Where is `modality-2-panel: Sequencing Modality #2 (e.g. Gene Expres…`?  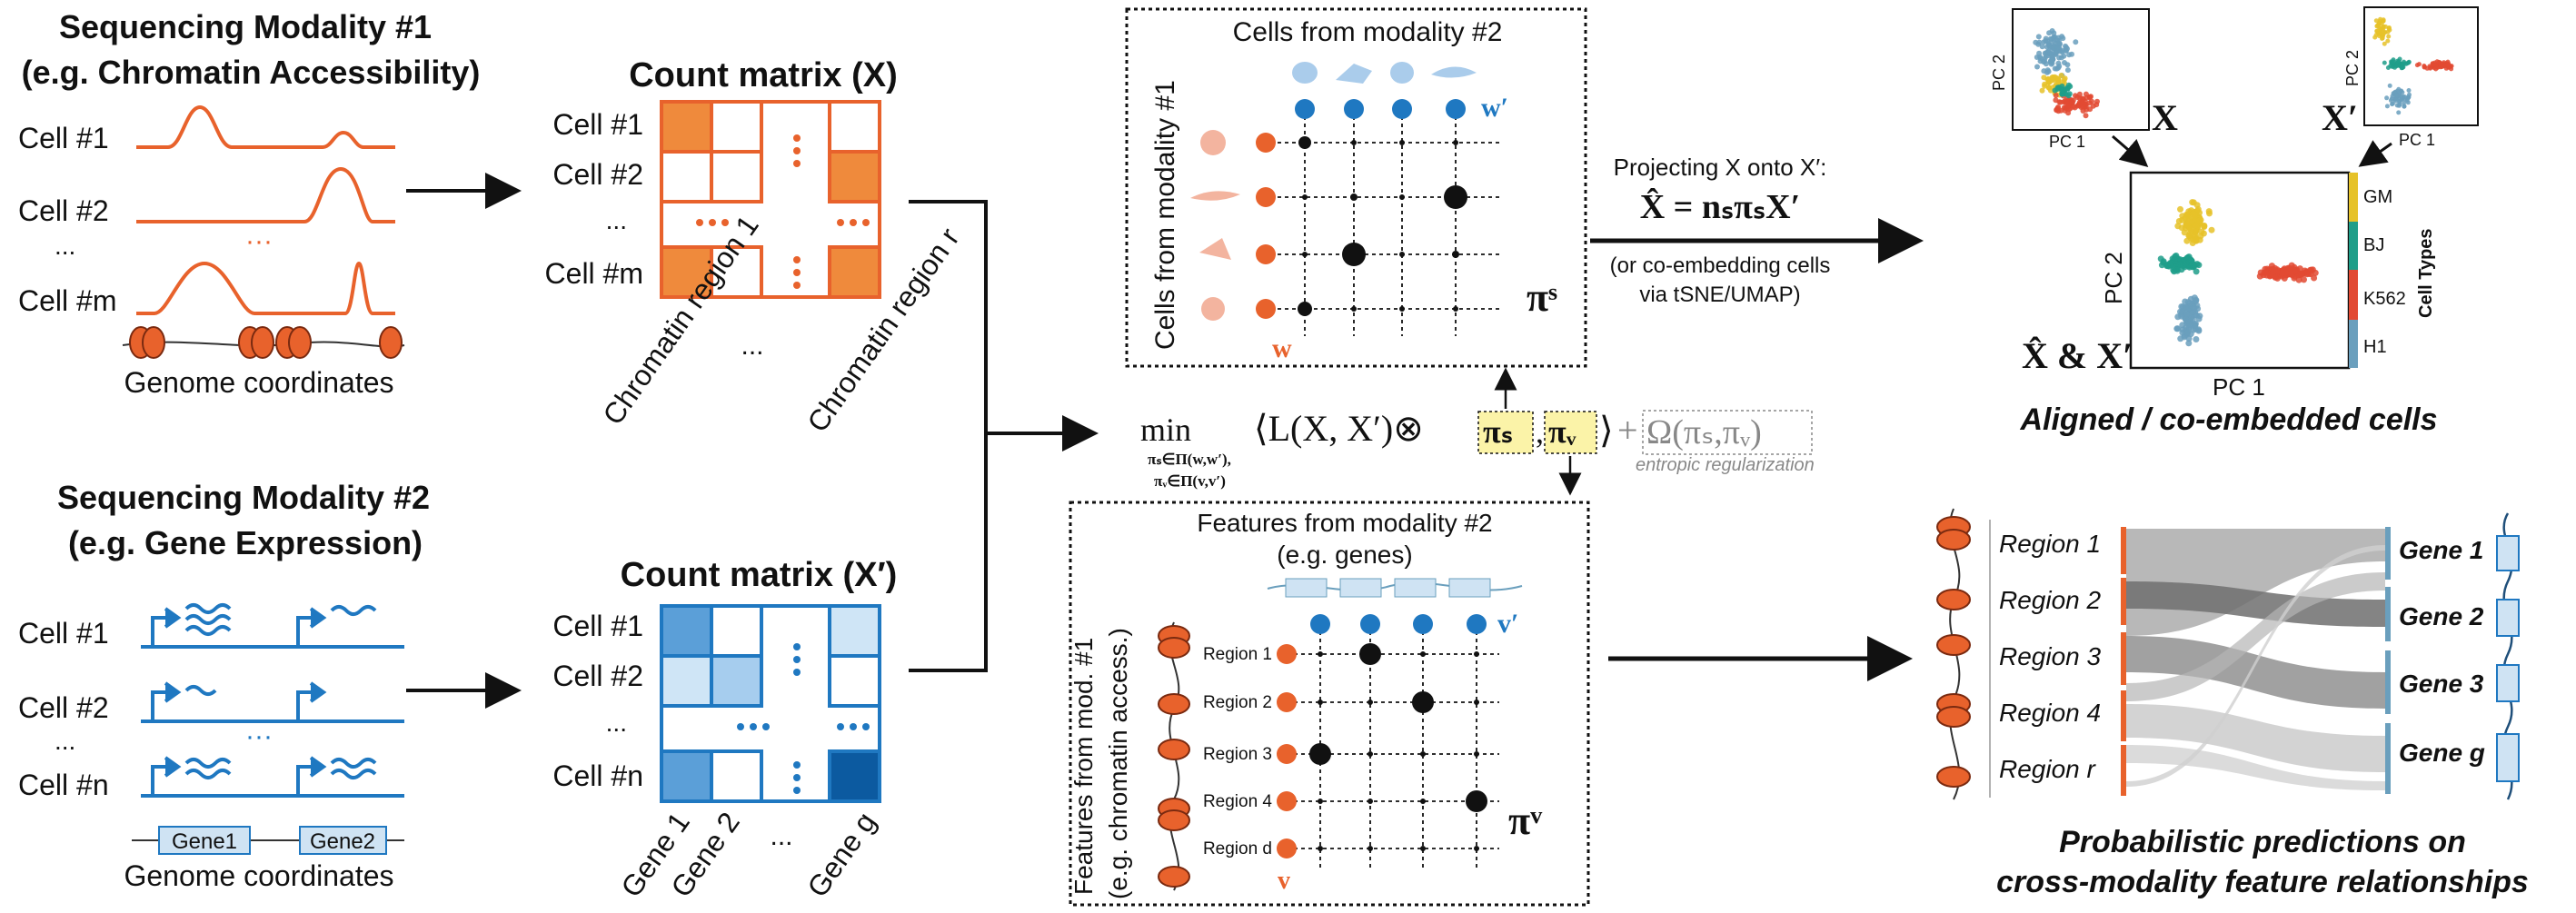
modality-2-panel: Sequencing Modality #2 (e.g. Gene Expres… is located at coordinates (224, 685).